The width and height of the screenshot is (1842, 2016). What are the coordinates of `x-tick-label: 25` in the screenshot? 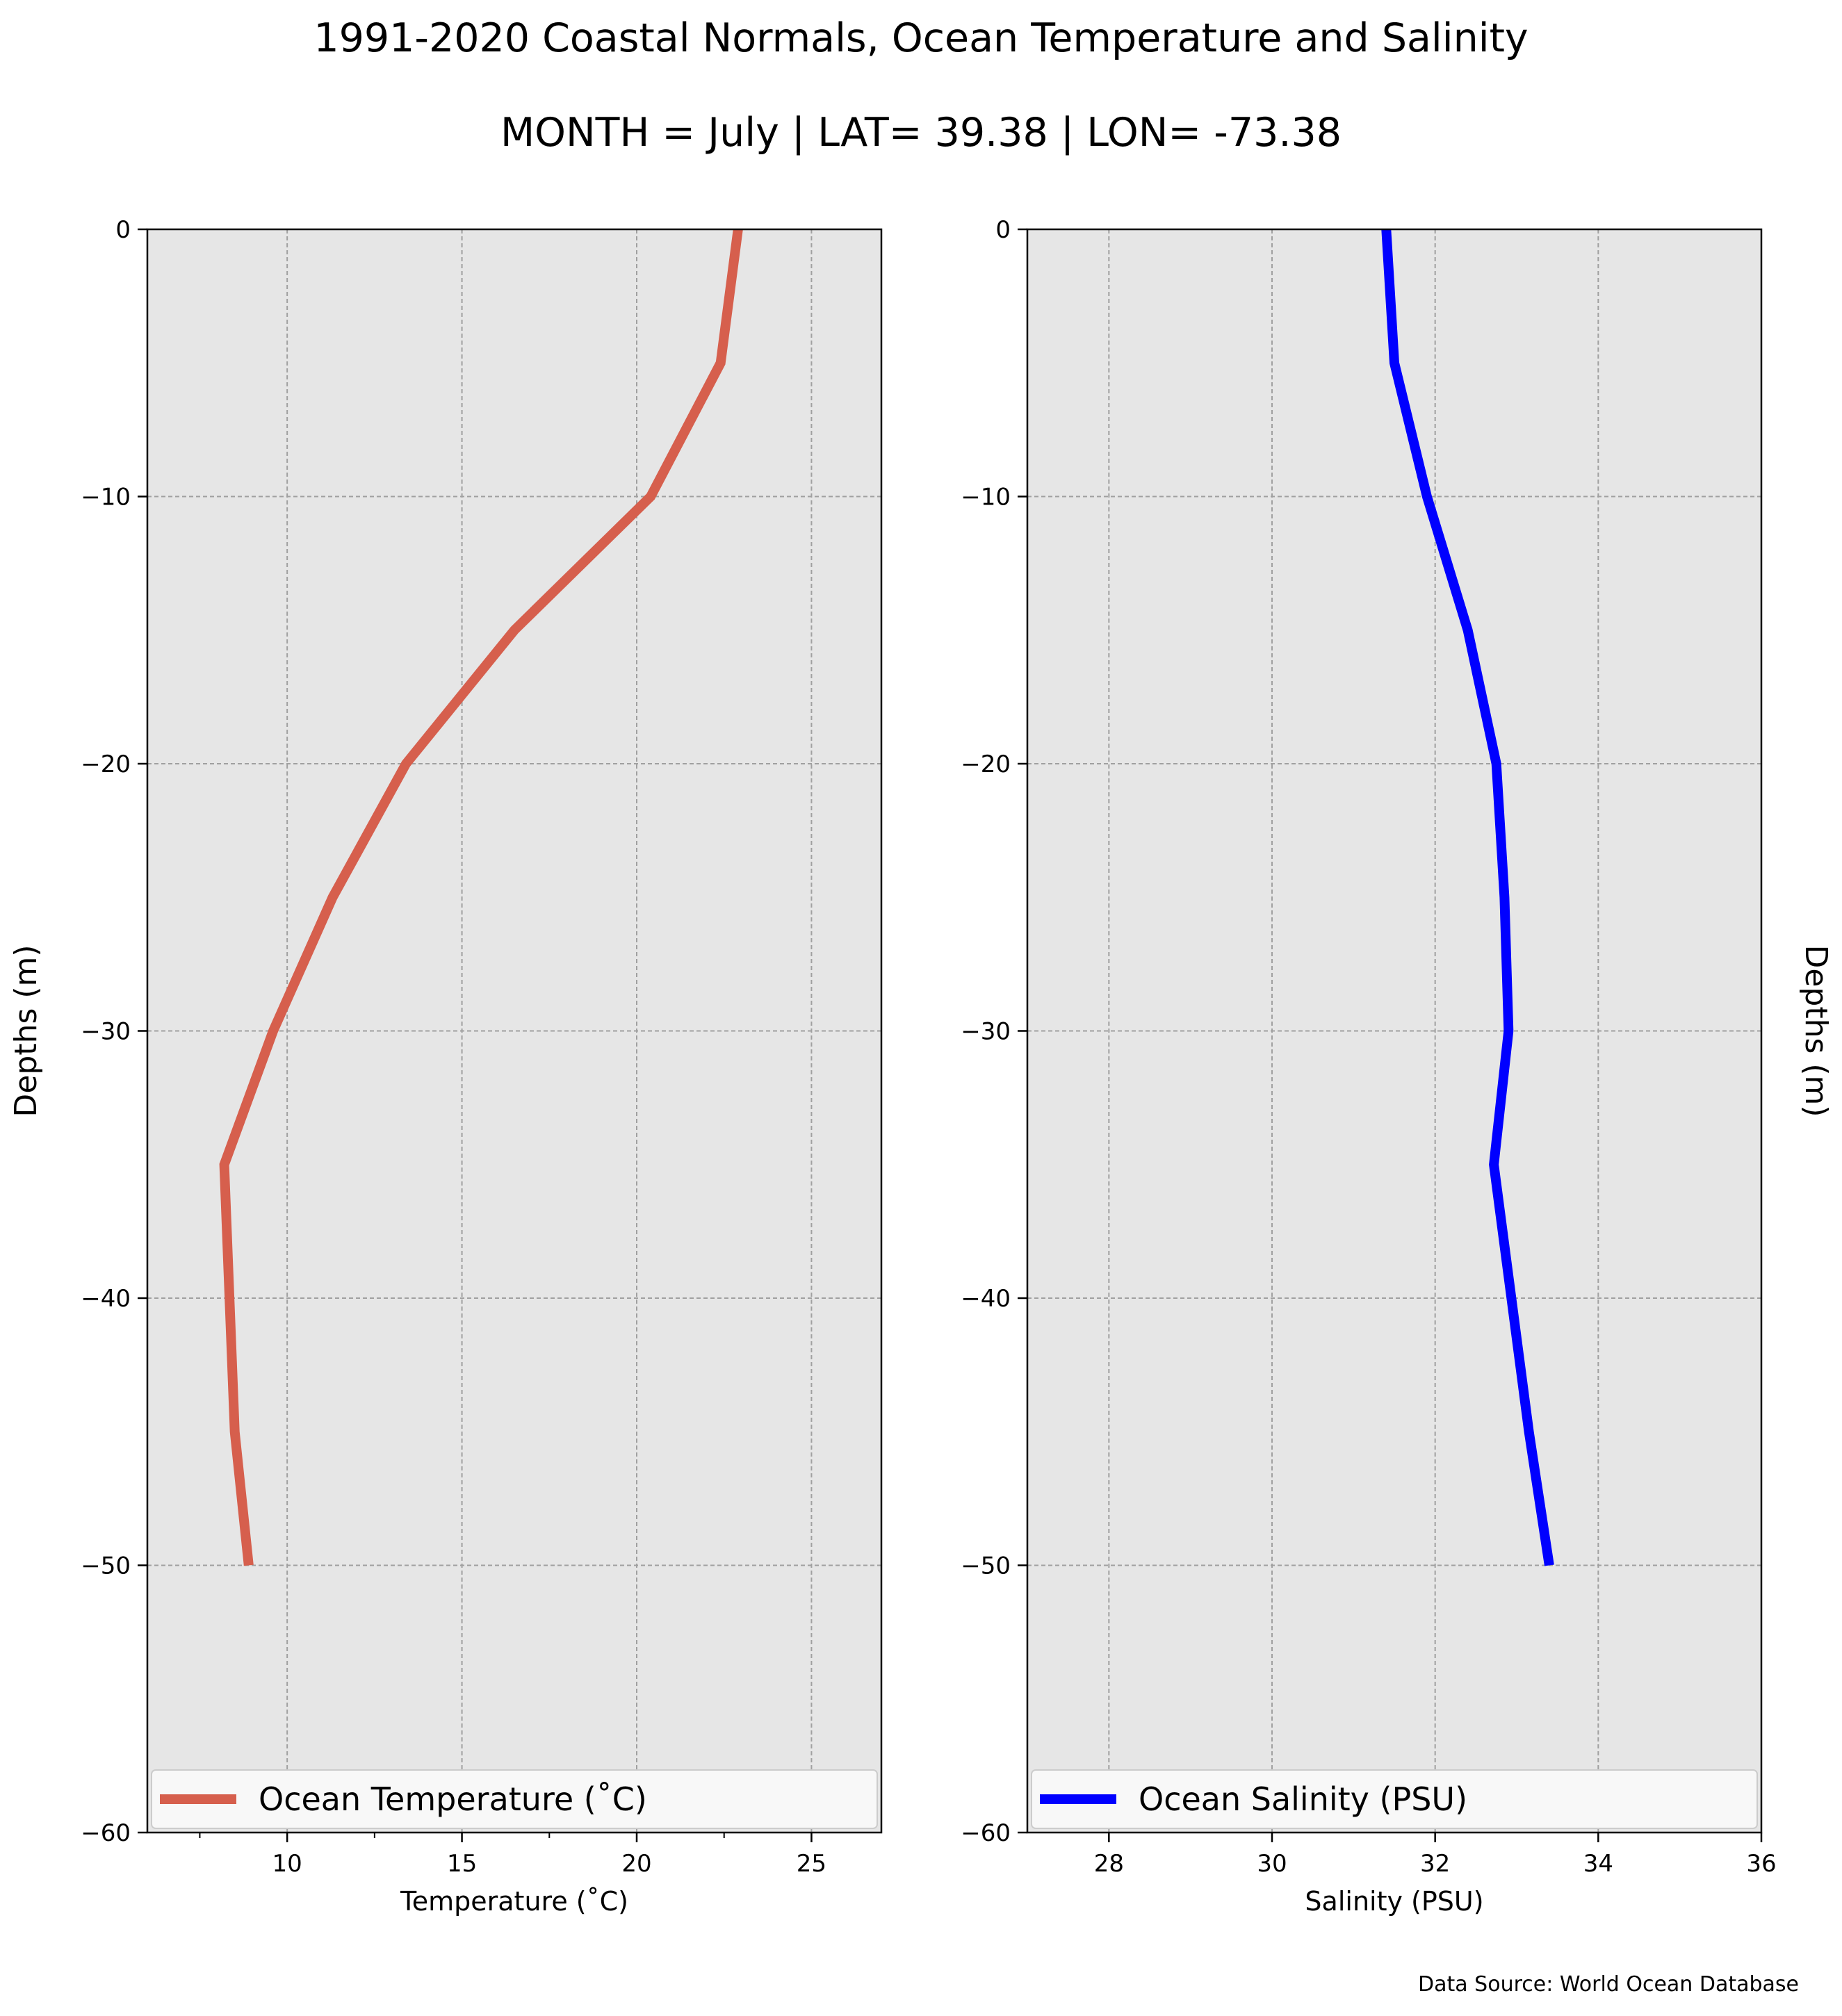 It's located at (811, 1864).